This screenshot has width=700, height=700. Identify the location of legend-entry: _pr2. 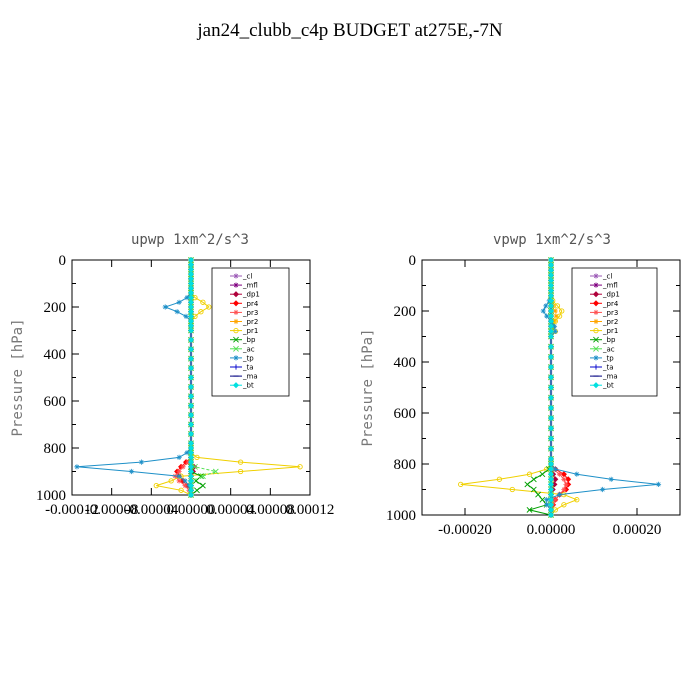
(250, 322).